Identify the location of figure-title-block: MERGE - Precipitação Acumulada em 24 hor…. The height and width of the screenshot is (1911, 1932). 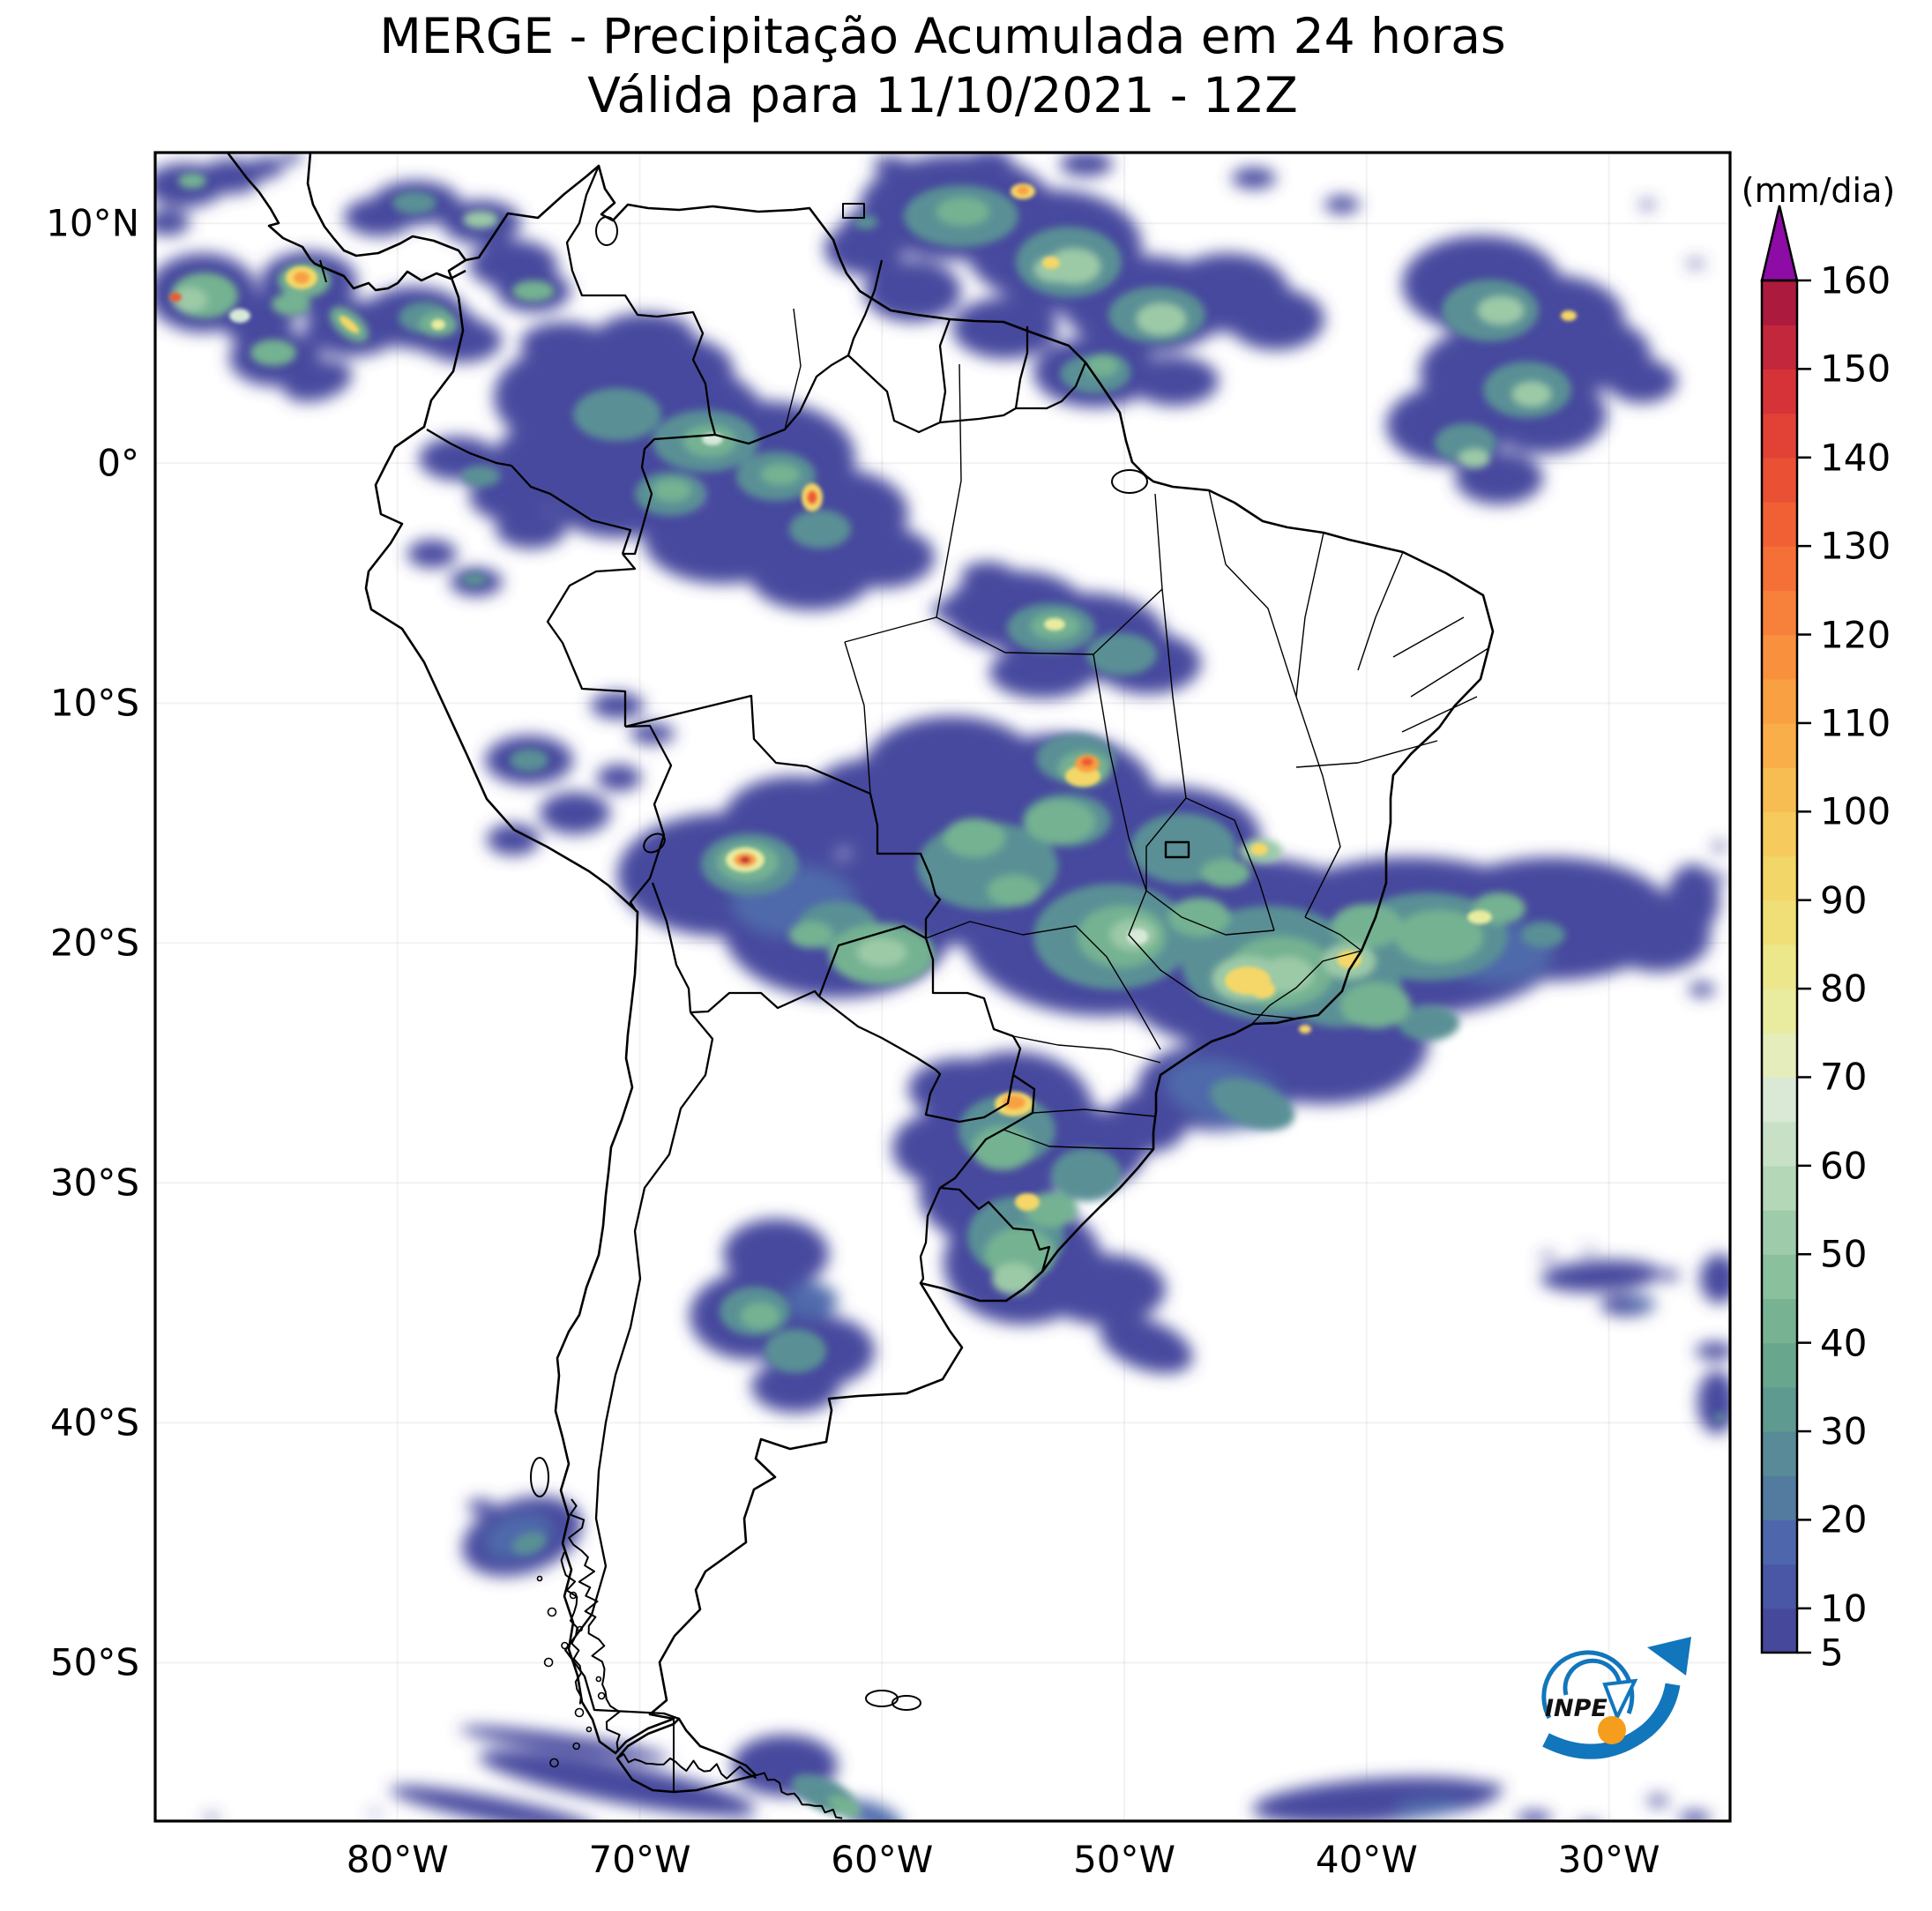
(942, 66).